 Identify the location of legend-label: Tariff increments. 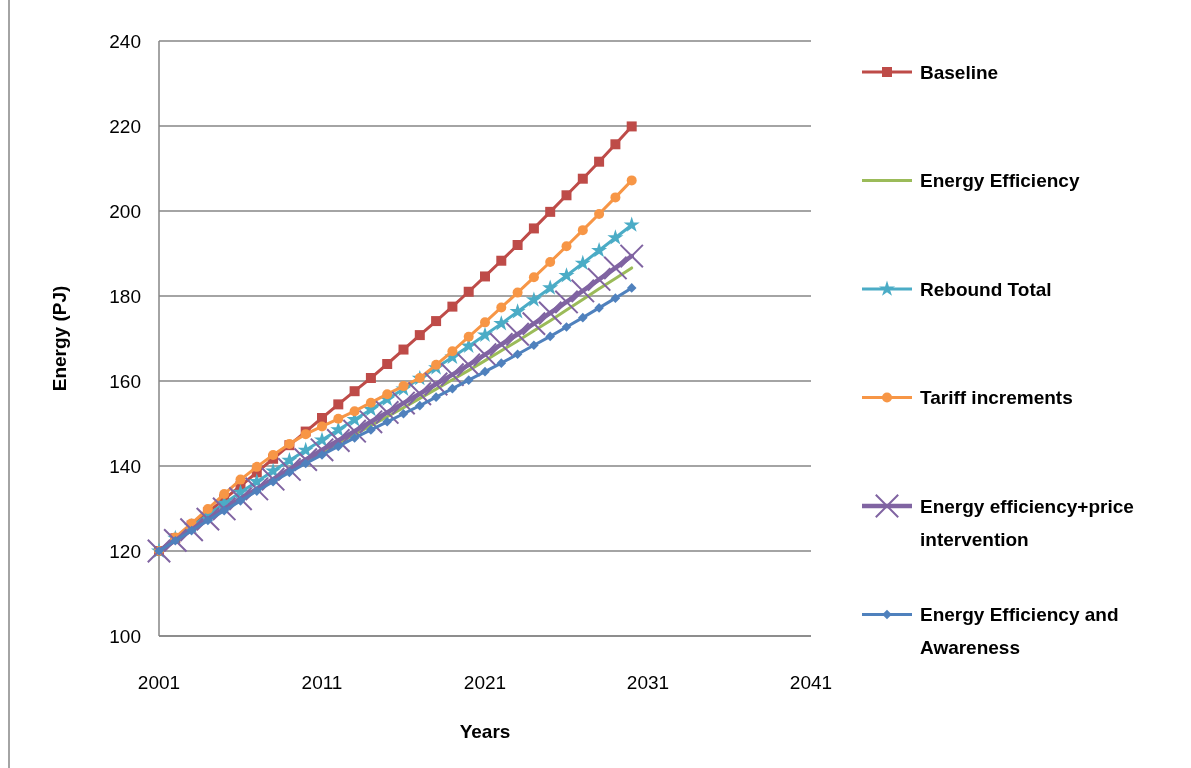
(996, 398).